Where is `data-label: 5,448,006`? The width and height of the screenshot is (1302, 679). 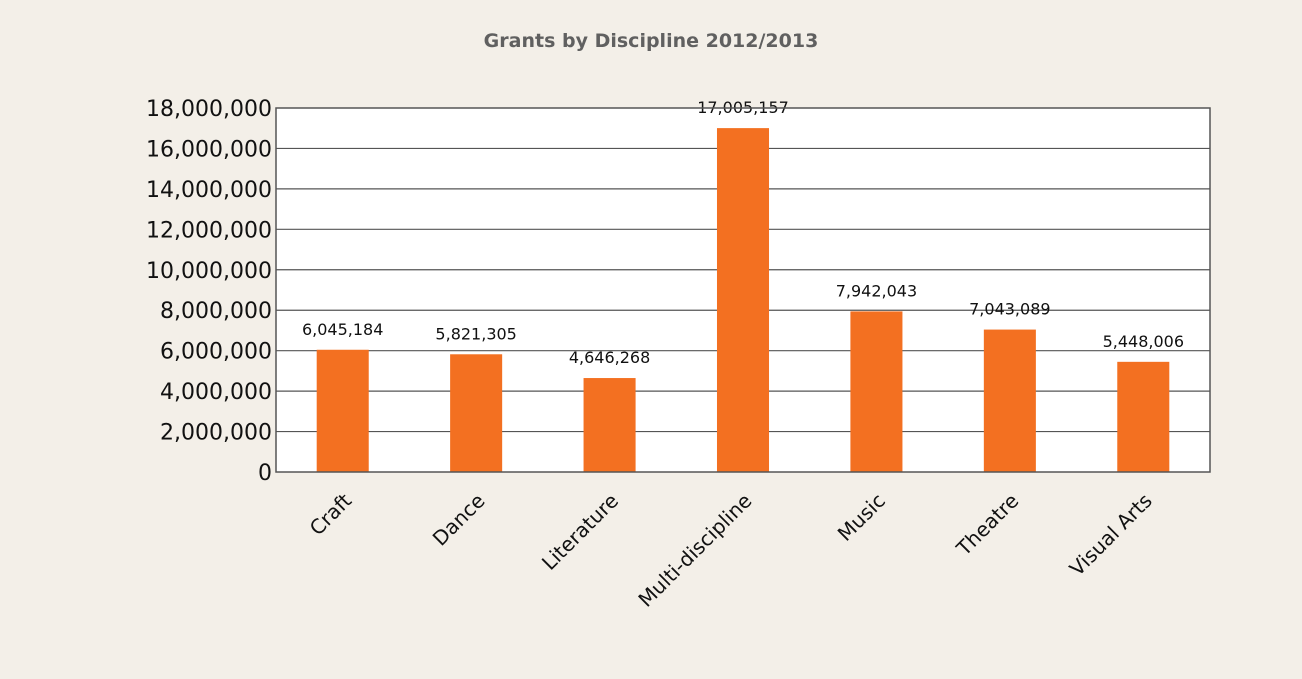 data-label: 5,448,006 is located at coordinates (1143, 341).